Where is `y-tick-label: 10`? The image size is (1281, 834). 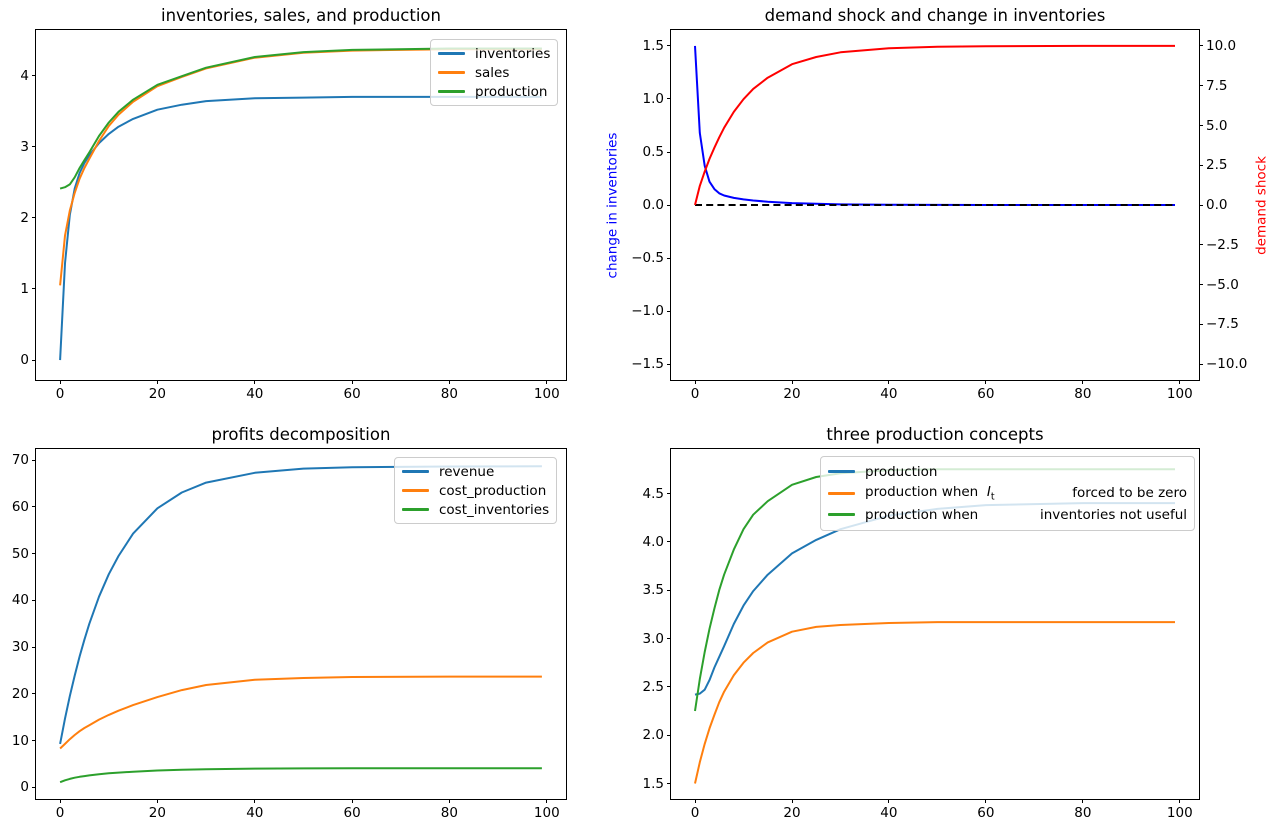 y-tick-label: 10 is located at coordinates (20, 740).